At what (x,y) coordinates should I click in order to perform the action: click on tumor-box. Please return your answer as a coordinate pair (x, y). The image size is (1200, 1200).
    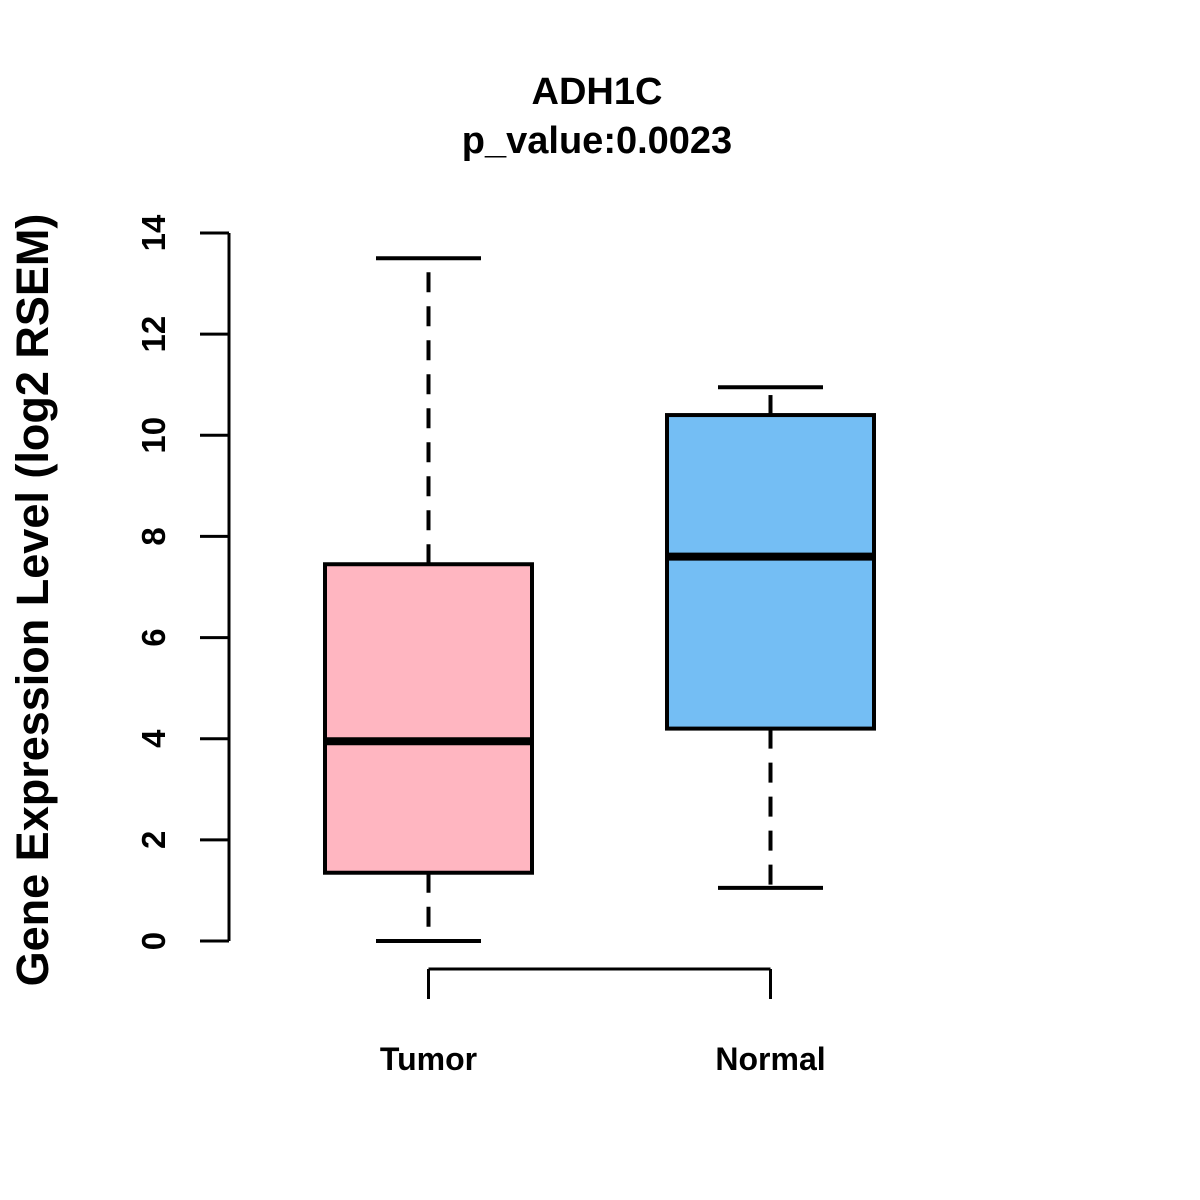
    Looking at the image, I should click on (428, 718).